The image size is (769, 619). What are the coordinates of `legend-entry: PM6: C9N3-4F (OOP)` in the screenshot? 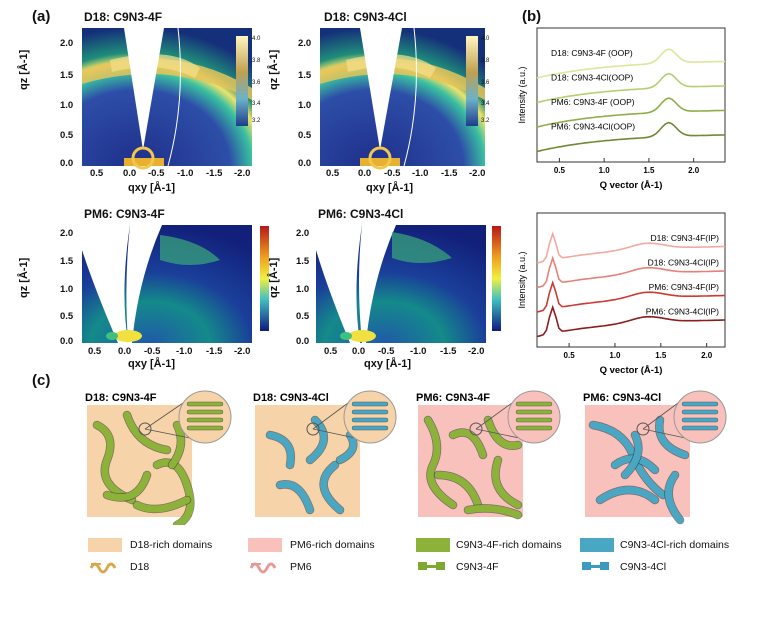 It's located at (593, 102).